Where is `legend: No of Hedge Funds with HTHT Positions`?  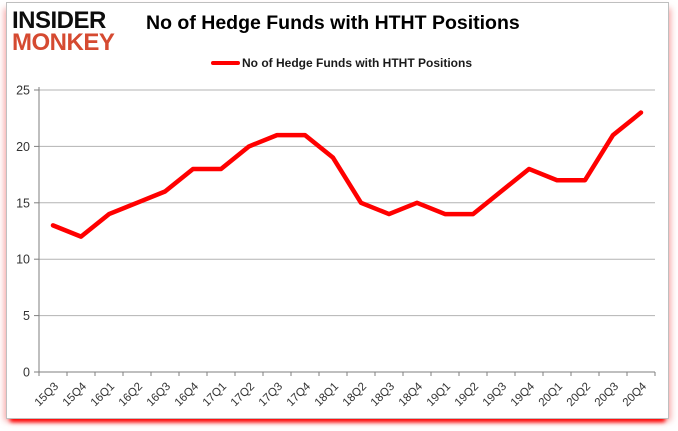
legend: No of Hedge Funds with HTHT Positions is located at coordinates (341, 63).